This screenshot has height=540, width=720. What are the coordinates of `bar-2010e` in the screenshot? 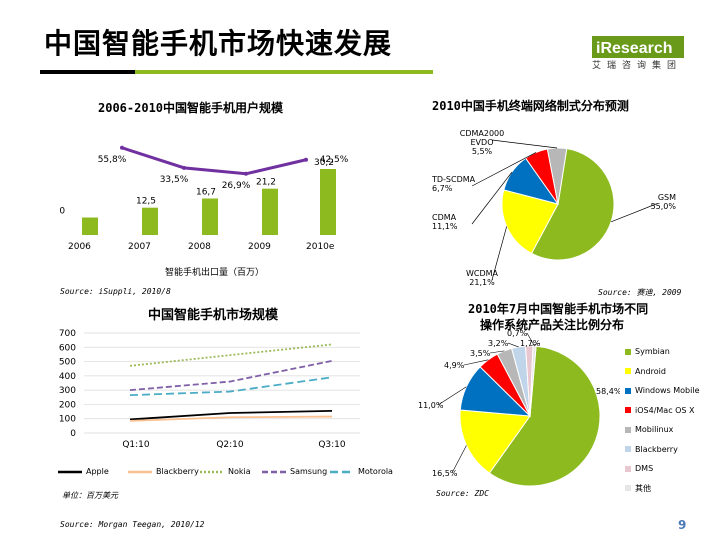 It's located at (328, 202).